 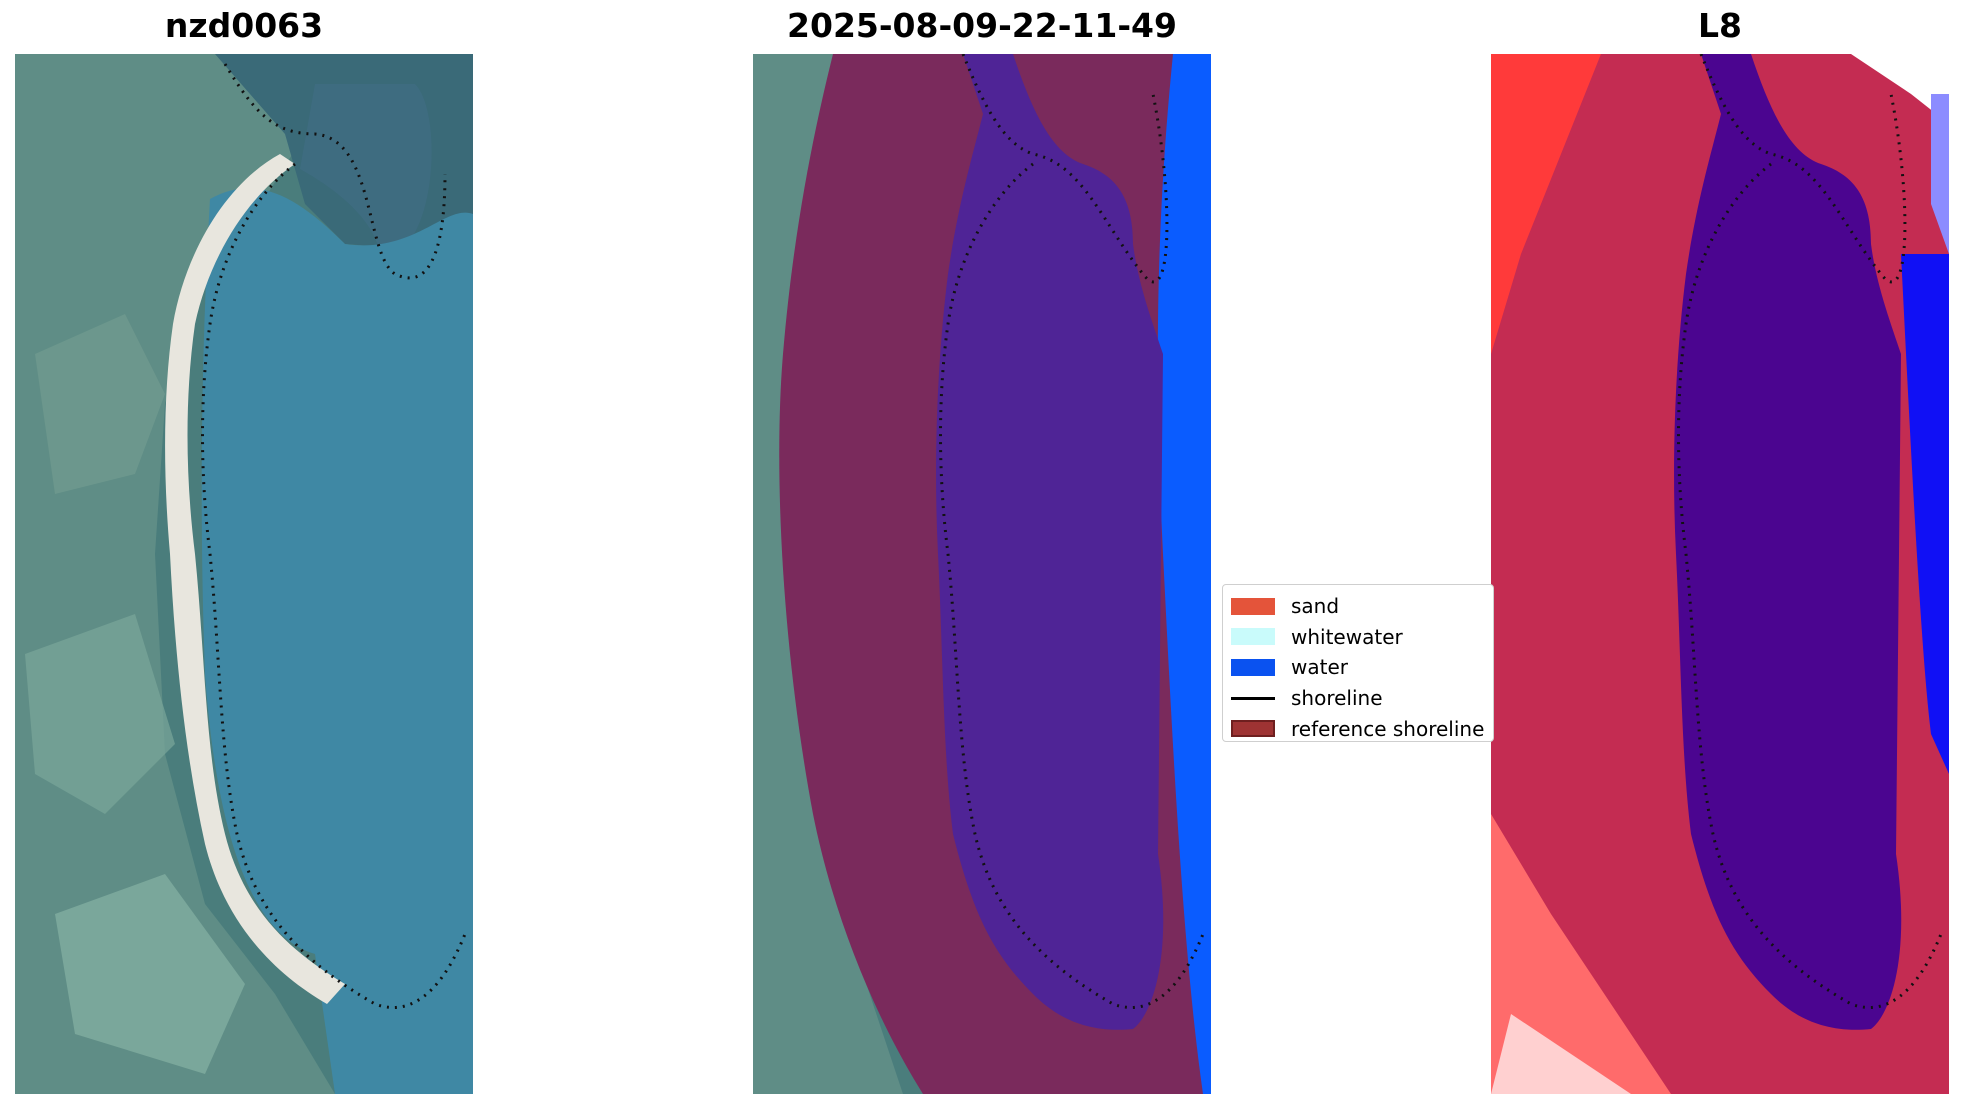 I want to click on sand-swatch, so click(x=1253, y=606).